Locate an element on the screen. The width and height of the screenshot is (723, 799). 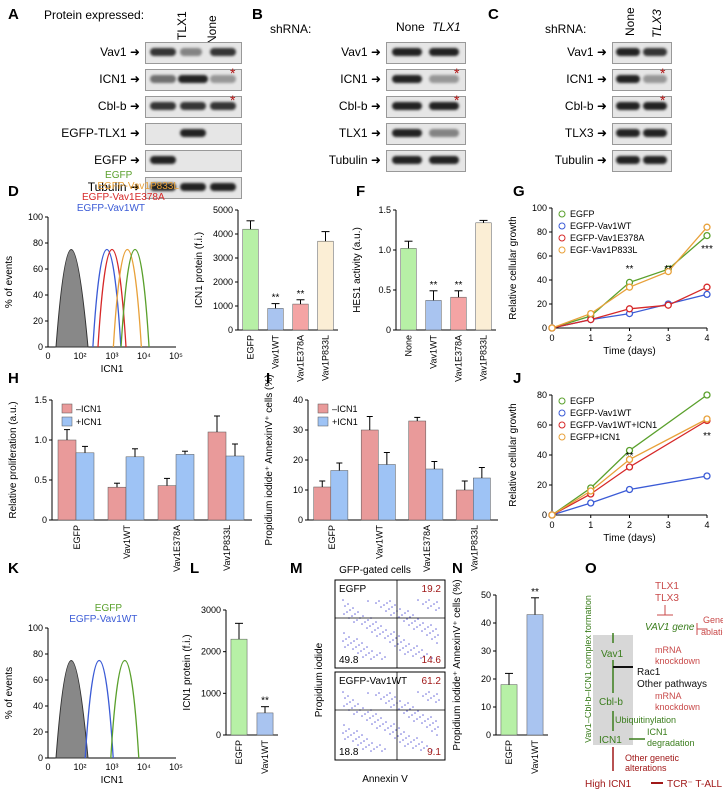
chart-f-ytick-label: 0.5 is located at coordinates (384, 290).